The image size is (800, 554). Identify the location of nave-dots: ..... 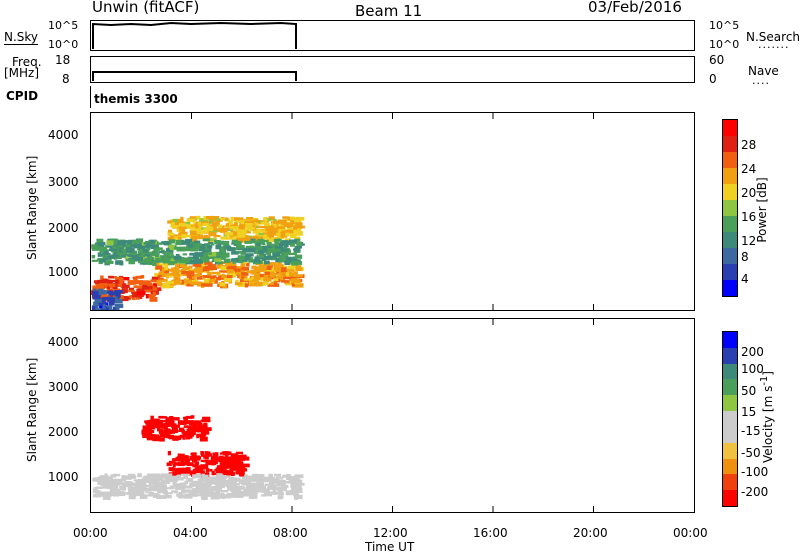
(761, 80).